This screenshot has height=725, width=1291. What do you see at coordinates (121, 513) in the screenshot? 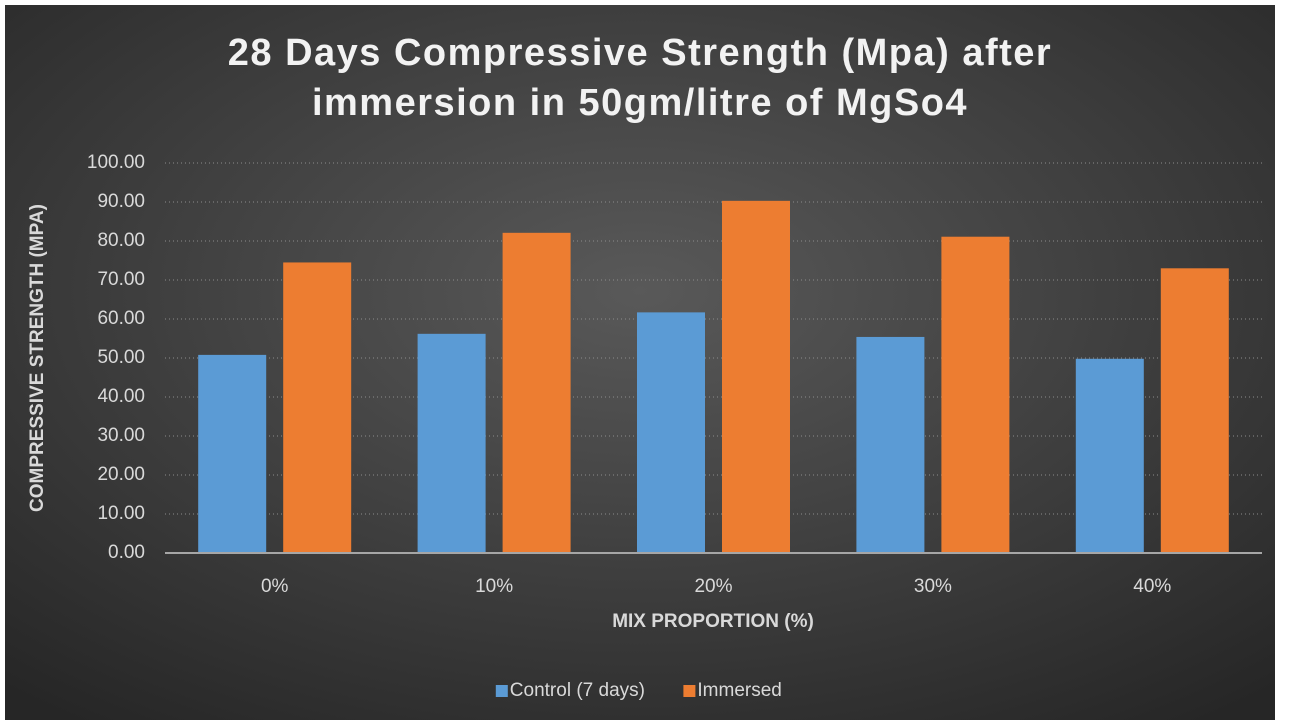
I see `y-tick-label: 10.00` at bounding box center [121, 513].